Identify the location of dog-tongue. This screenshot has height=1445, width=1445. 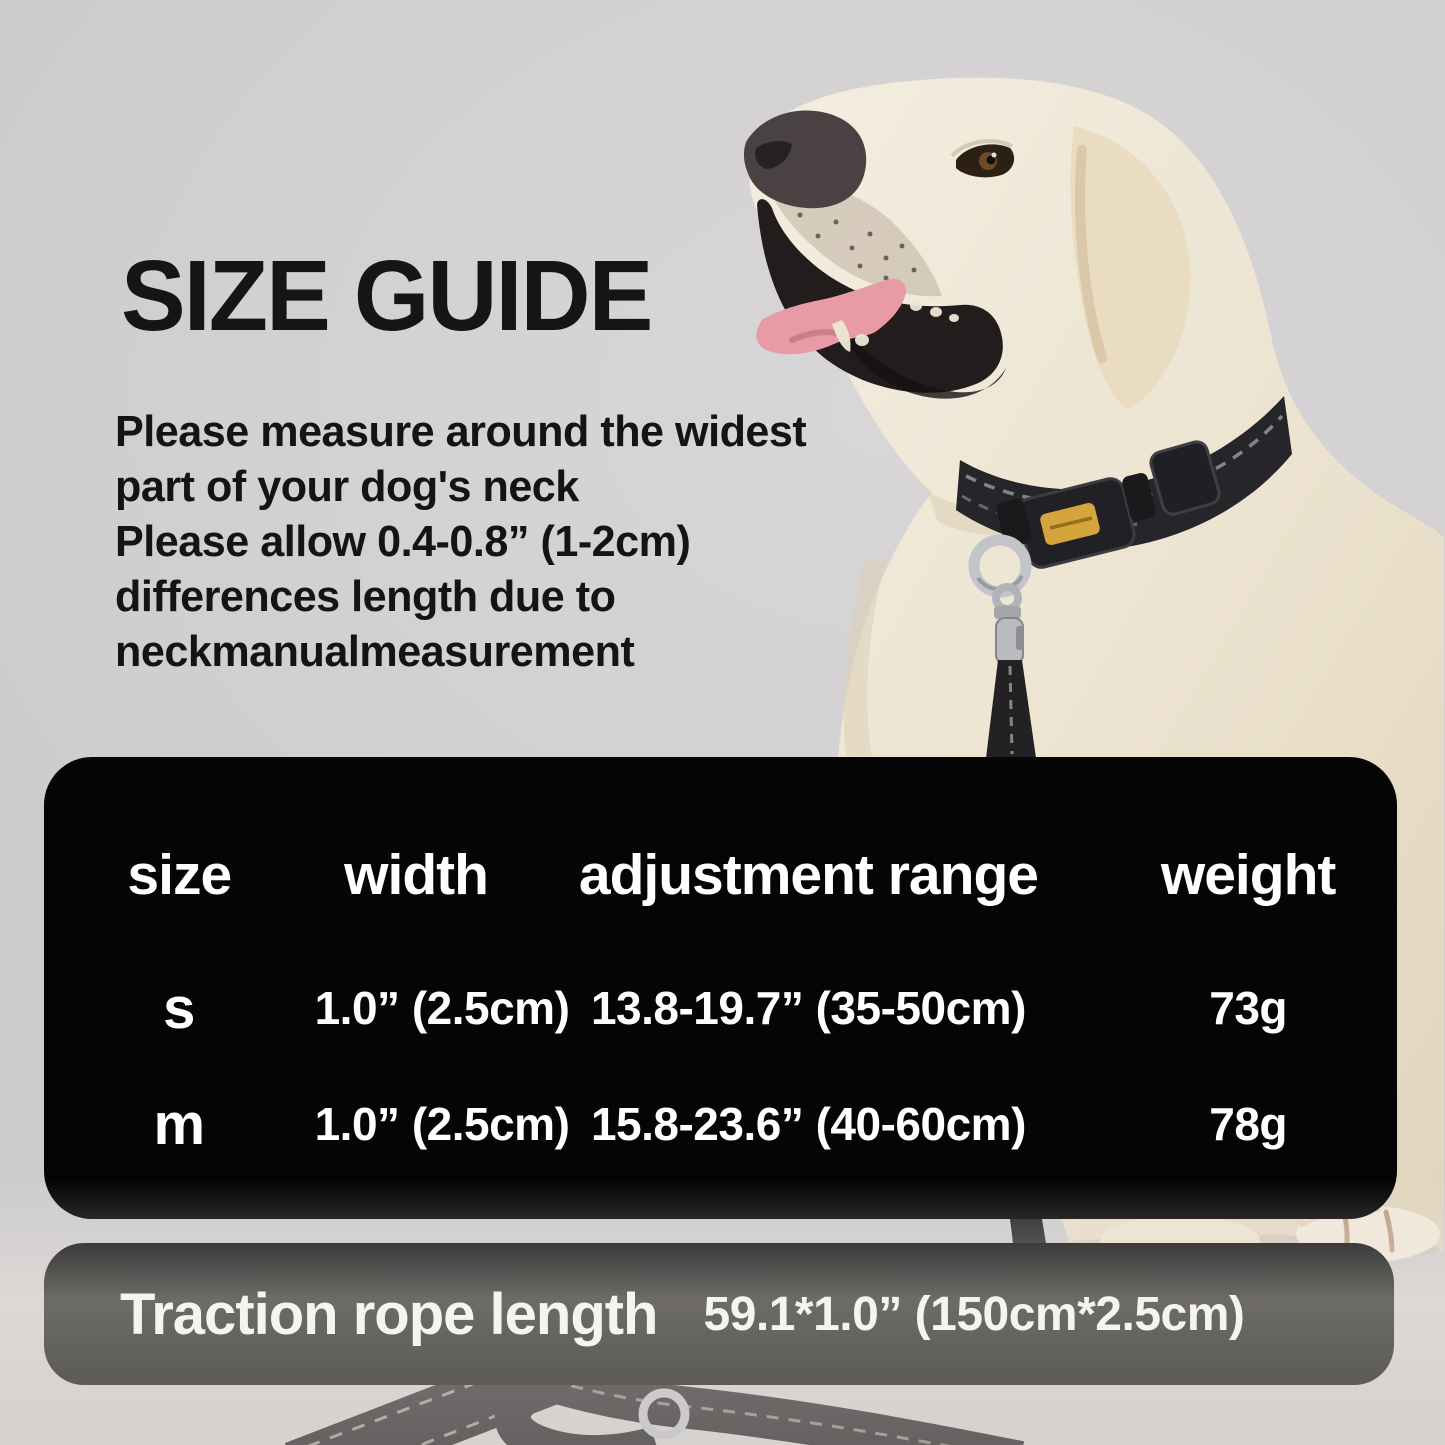
(831, 316).